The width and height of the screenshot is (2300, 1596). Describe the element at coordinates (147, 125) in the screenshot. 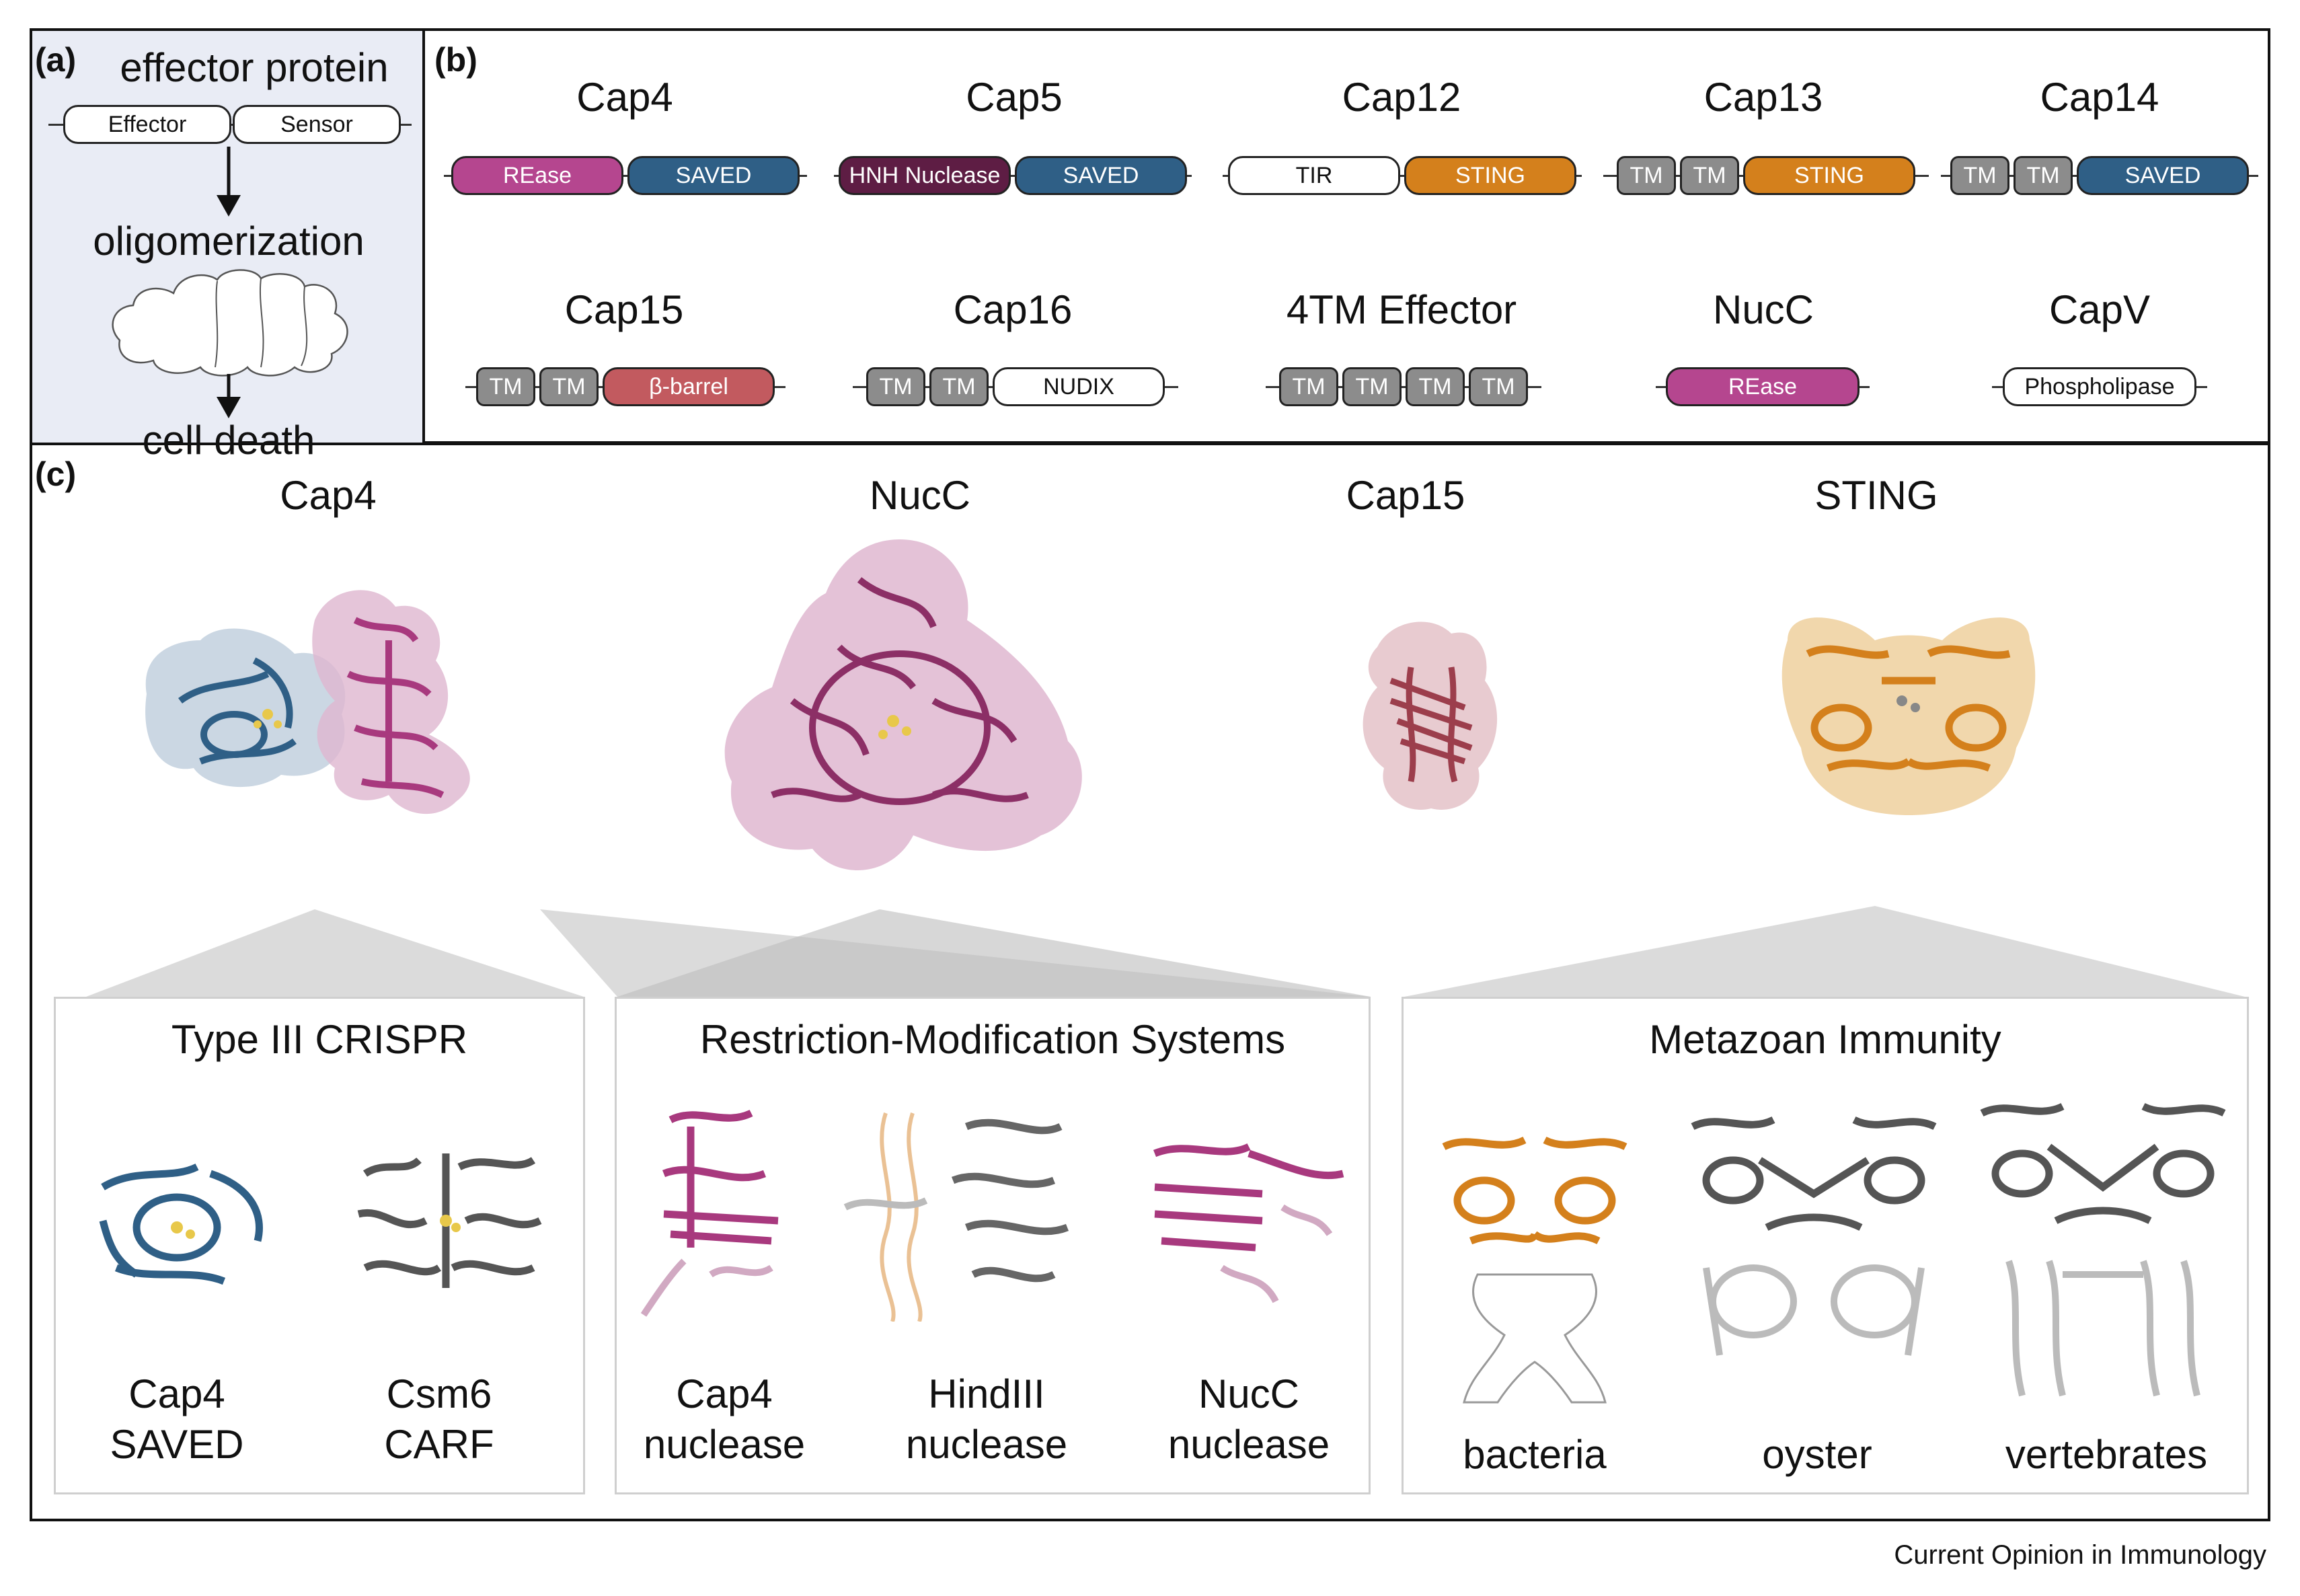

I see `effector-domain: Effector` at that location.